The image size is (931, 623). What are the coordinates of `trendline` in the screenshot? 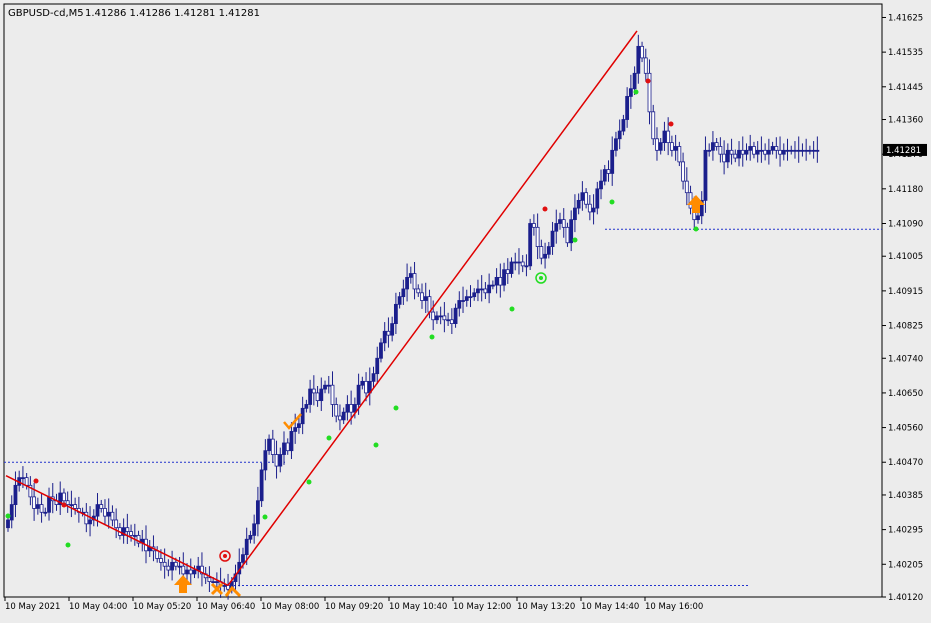 It's located at (117, 531).